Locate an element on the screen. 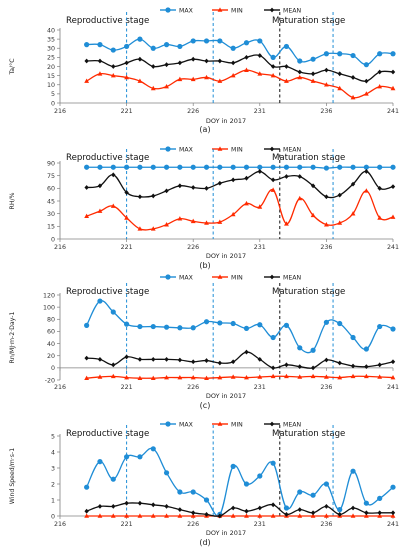 This screenshot has height=550, width=411. y-tick-label: 75 is located at coordinates (51, 176).